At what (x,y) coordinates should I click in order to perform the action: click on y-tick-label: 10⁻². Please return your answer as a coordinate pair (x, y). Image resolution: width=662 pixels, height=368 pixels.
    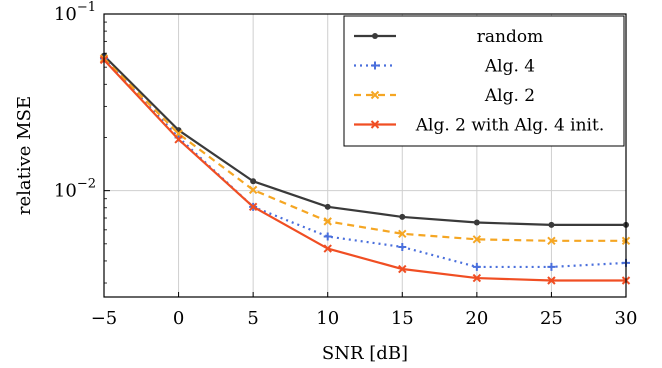
    Looking at the image, I should click on (75, 189).